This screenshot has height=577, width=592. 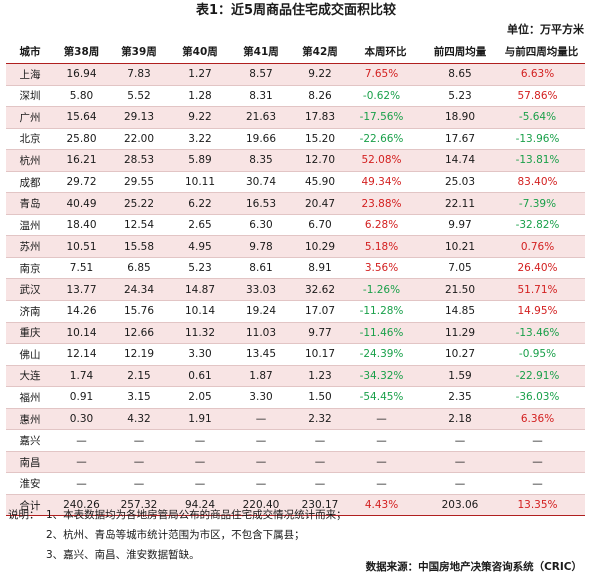 I want to click on value-cell: 33.03, so click(x=261, y=290).